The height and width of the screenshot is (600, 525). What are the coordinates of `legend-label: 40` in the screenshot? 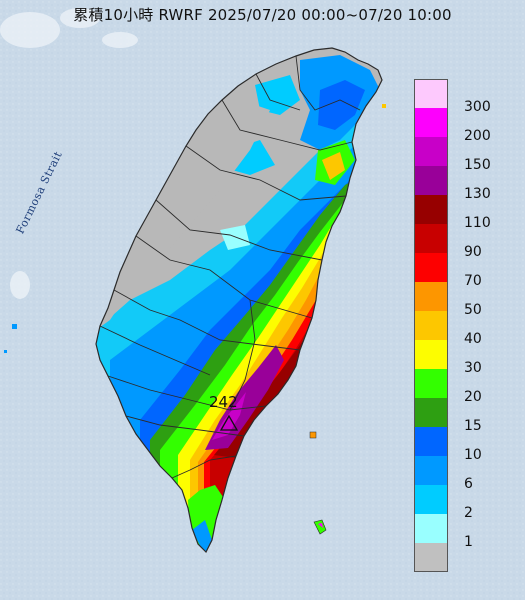 It's located at (473, 339).